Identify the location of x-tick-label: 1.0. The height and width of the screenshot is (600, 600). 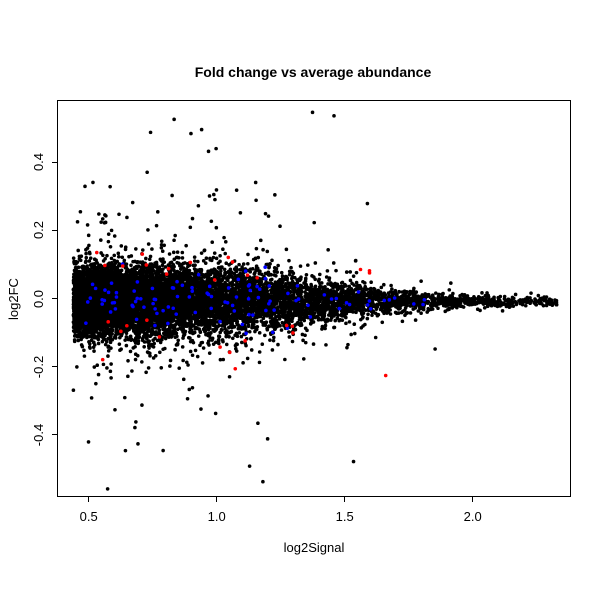
(216, 516).